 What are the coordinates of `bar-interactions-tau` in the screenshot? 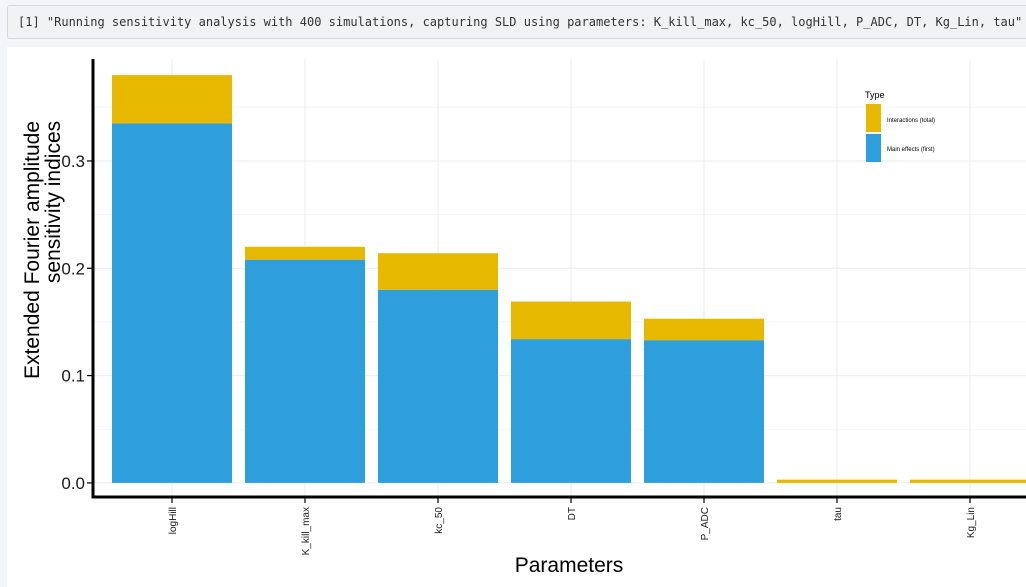 It's located at (837, 481).